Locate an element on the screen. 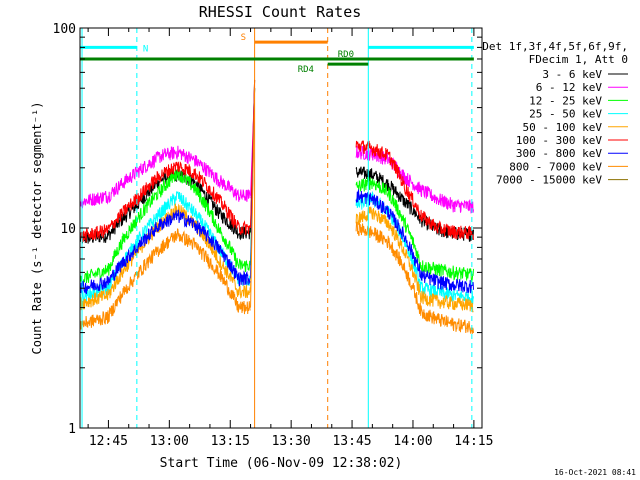 The width and height of the screenshot is (640, 480). flag-label-rd4: RD4 is located at coordinates (306, 70).